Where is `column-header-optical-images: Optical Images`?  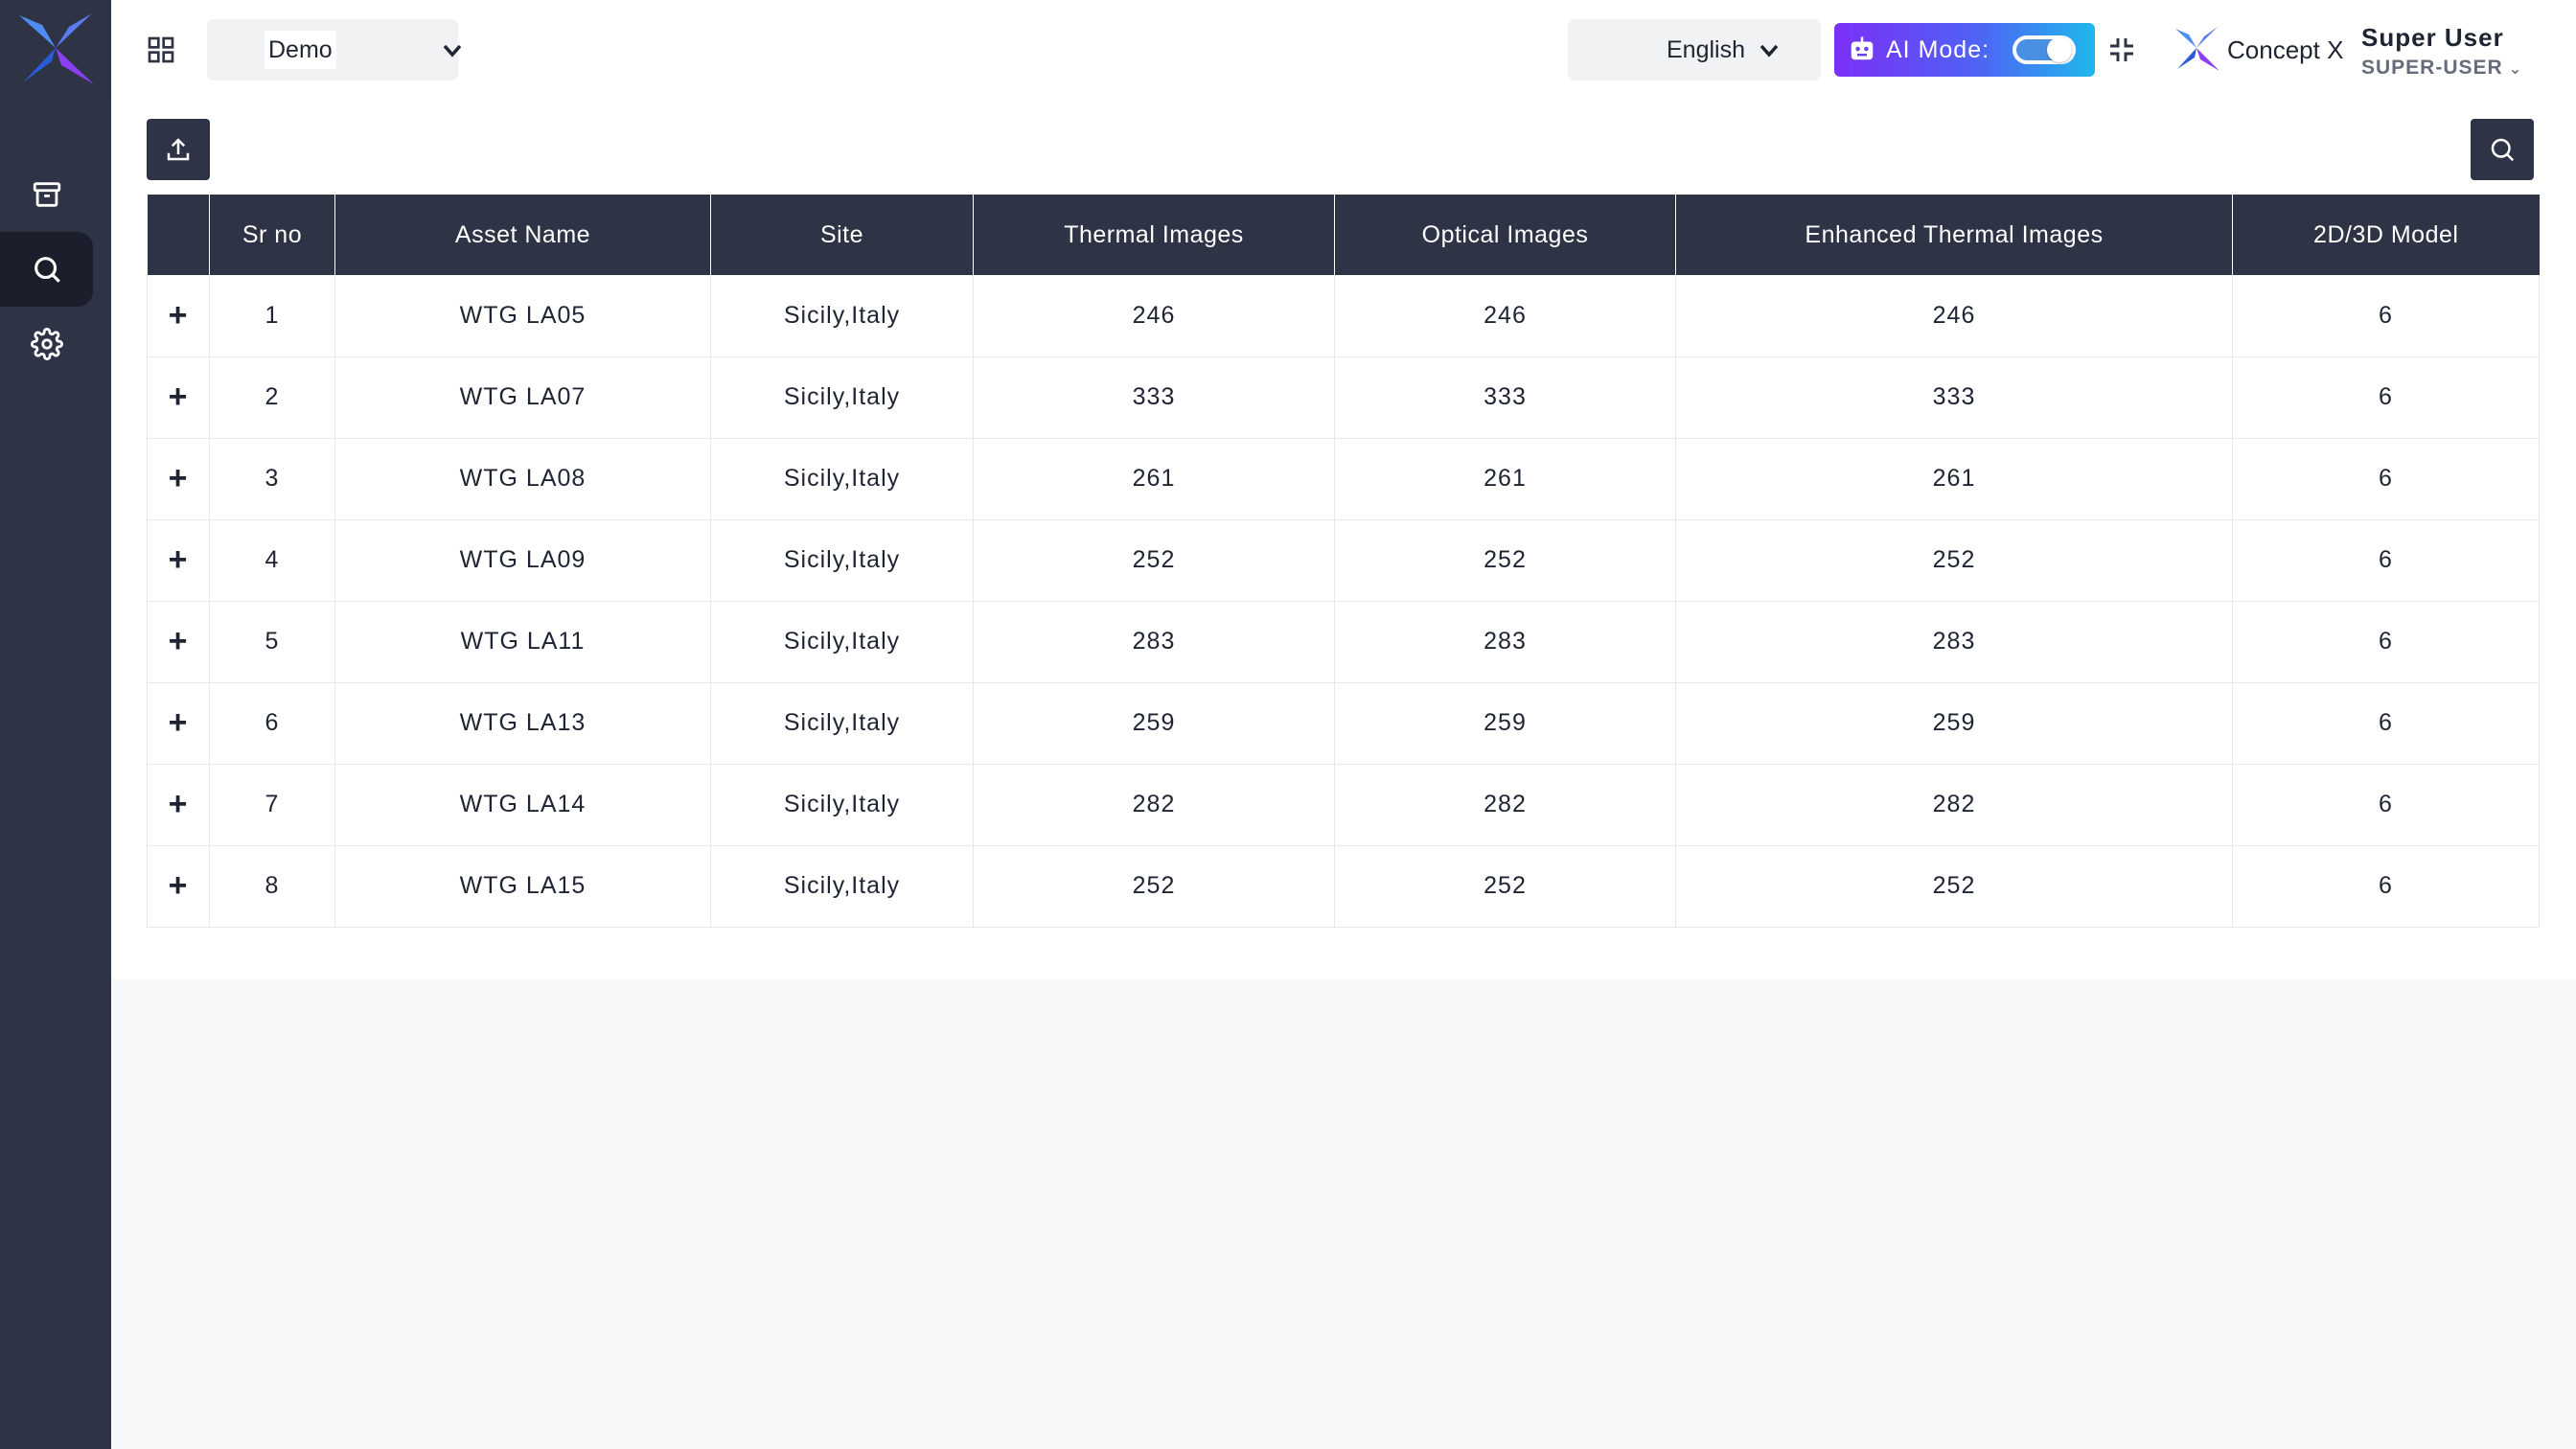
column-header-optical-images: Optical Images is located at coordinates (1505, 235).